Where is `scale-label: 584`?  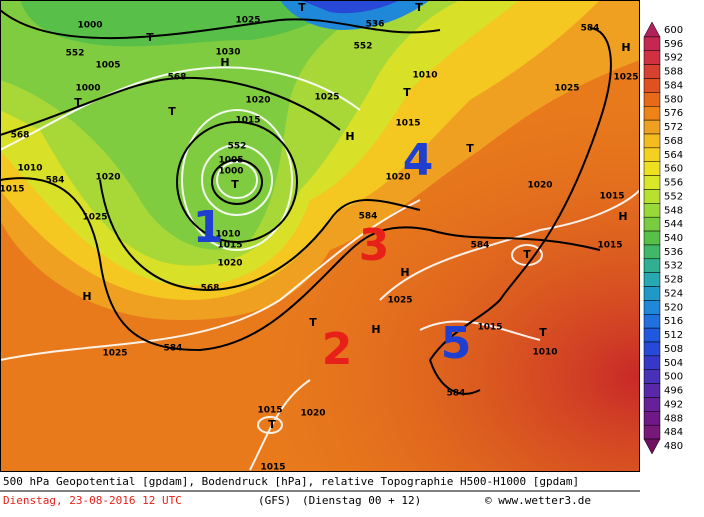
scale-label: 584 is located at coordinates (673, 85).